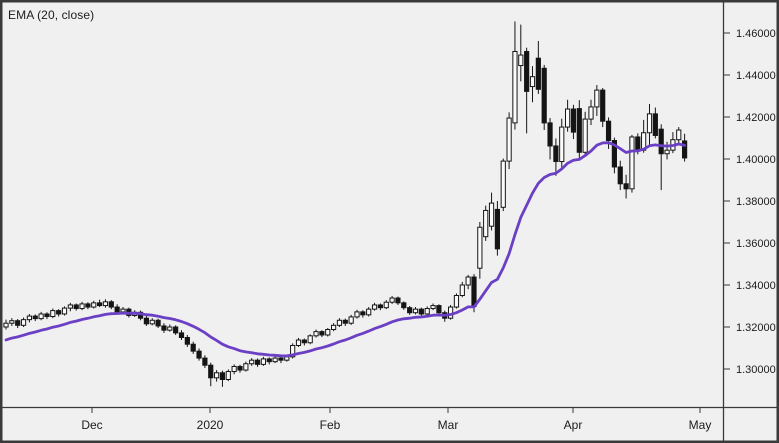 This screenshot has width=779, height=443. What do you see at coordinates (210, 425) in the screenshot?
I see `time-tick-label: 2020` at bounding box center [210, 425].